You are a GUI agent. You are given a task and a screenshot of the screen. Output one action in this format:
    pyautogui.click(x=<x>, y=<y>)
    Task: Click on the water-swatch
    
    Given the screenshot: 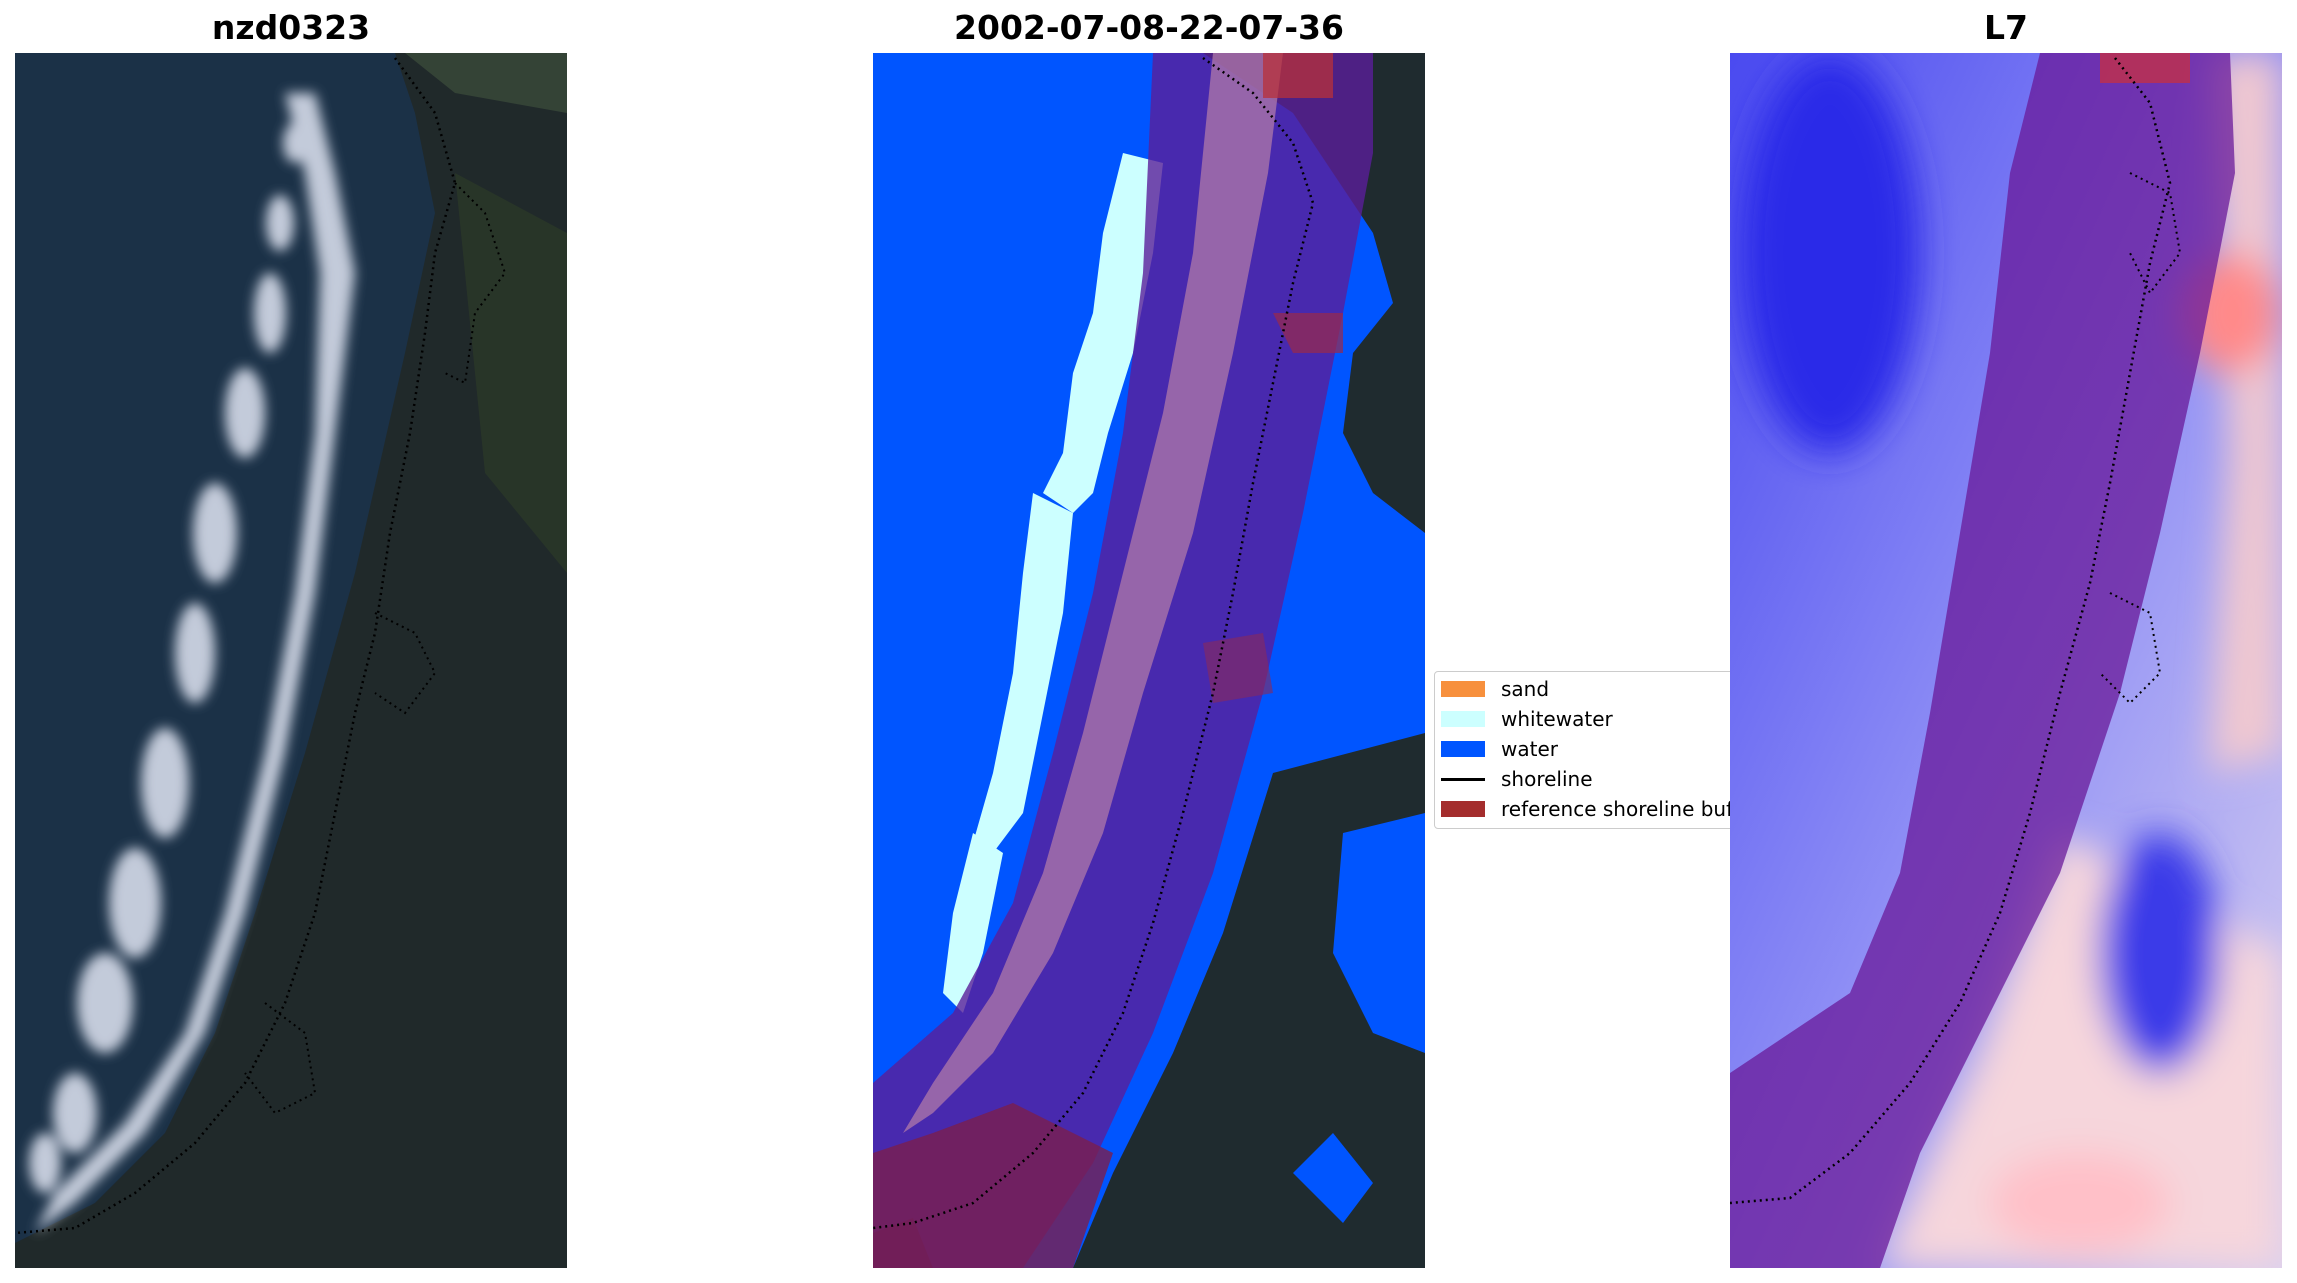 What is the action you would take?
    pyautogui.click(x=1463, y=749)
    